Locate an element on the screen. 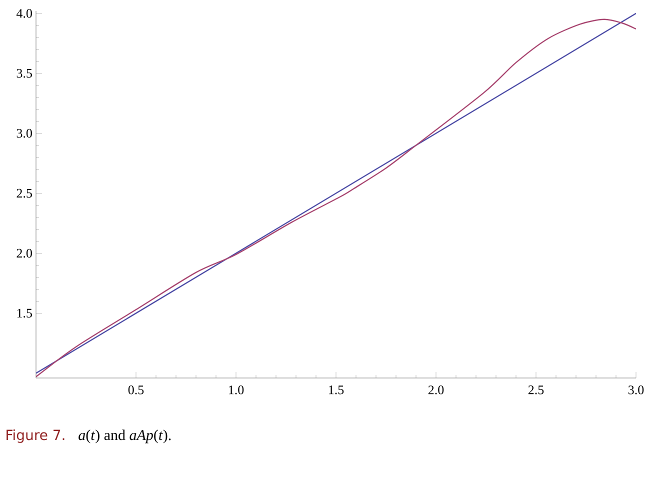 The image size is (663, 482). y-tick-label: 3.0 is located at coordinates (24, 133).